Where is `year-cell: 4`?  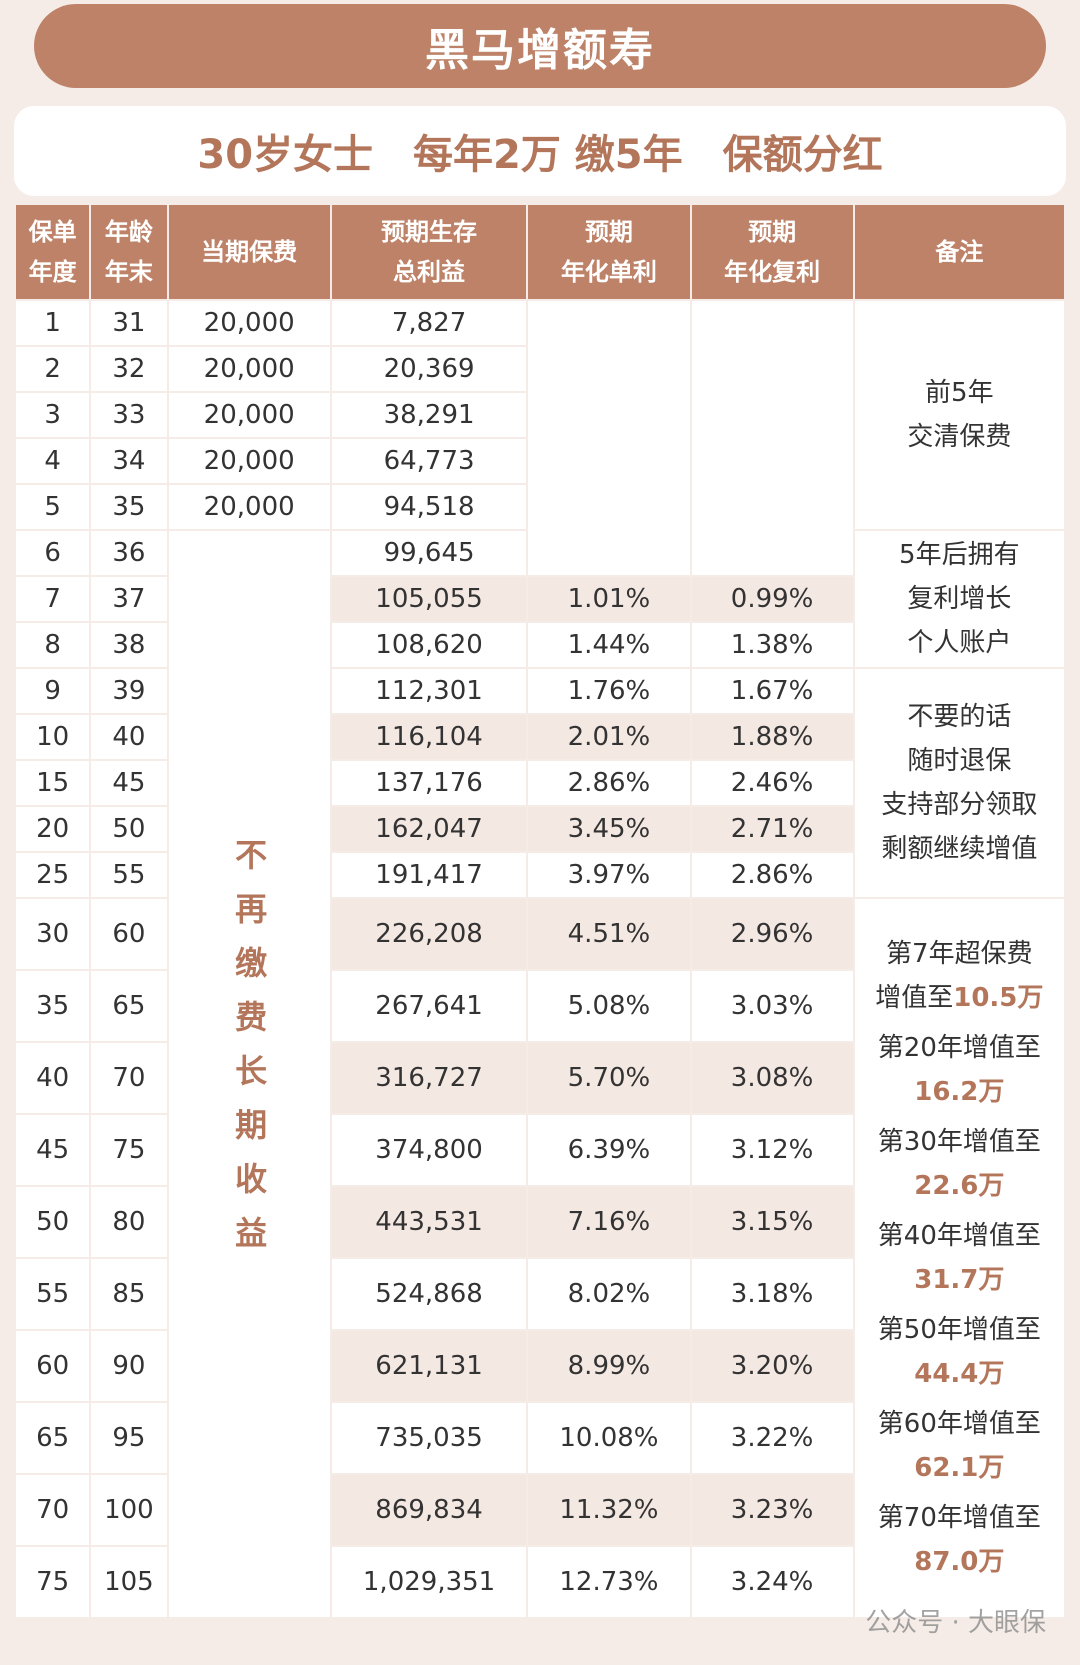
year-cell: 4 is located at coordinates (53, 461).